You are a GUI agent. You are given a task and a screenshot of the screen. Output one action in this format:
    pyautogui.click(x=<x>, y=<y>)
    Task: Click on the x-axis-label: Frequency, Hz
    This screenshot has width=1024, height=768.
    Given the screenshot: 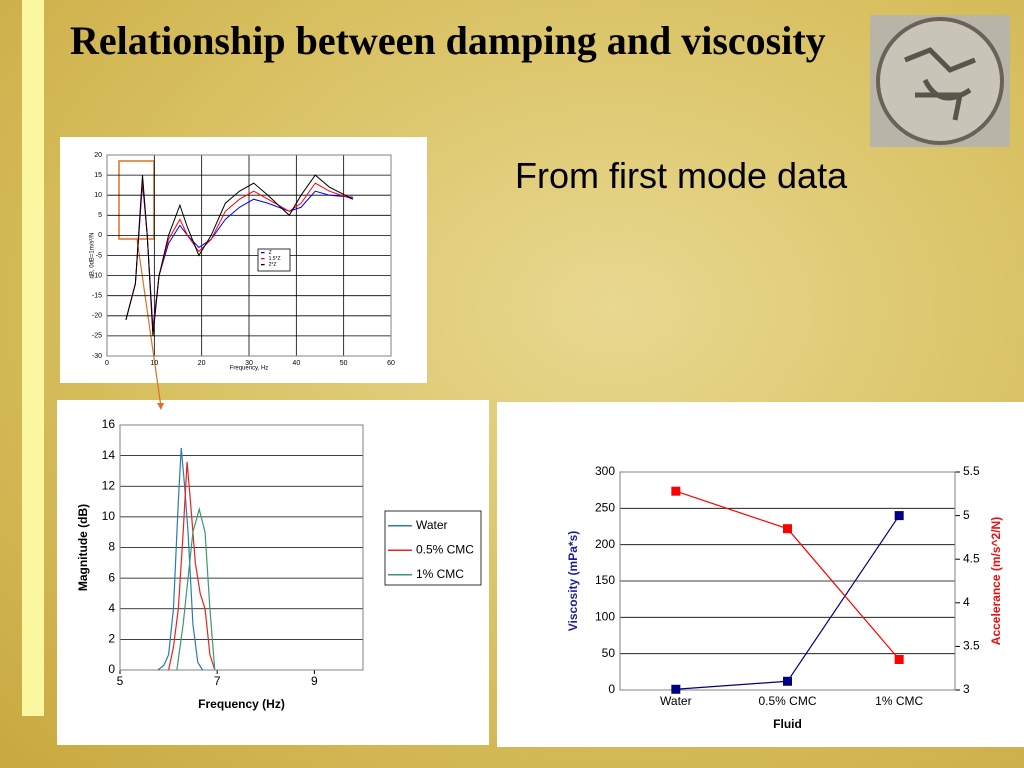 What is the action you would take?
    pyautogui.click(x=249, y=369)
    